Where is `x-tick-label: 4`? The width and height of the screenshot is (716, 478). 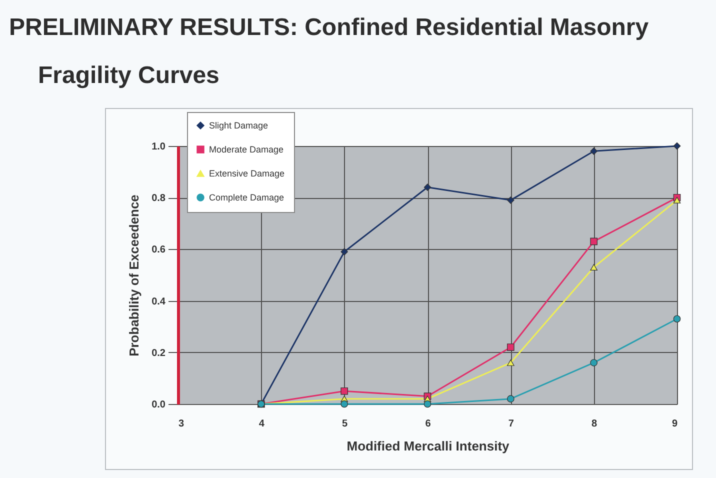
x-tick-label: 4 is located at coordinates (261, 424).